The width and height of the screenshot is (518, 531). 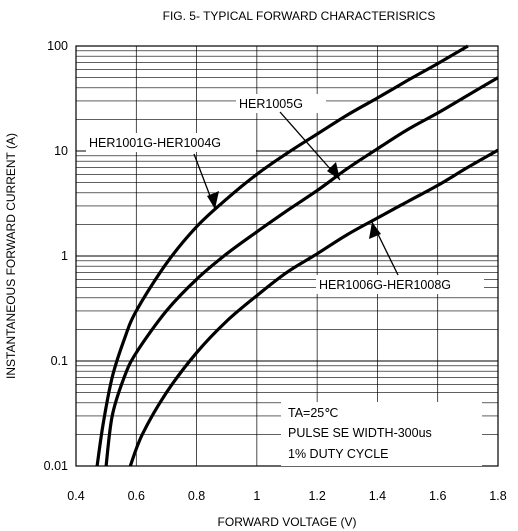 What do you see at coordinates (316, 496) in the screenshot?
I see `x-tick-label-4: 1.2` at bounding box center [316, 496].